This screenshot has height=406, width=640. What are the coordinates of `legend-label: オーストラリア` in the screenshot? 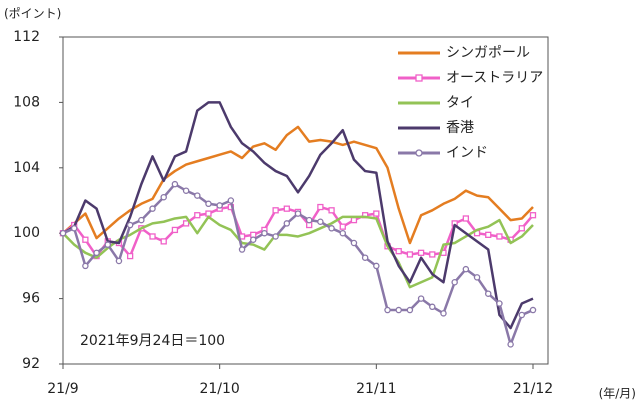 It's located at (494, 78).